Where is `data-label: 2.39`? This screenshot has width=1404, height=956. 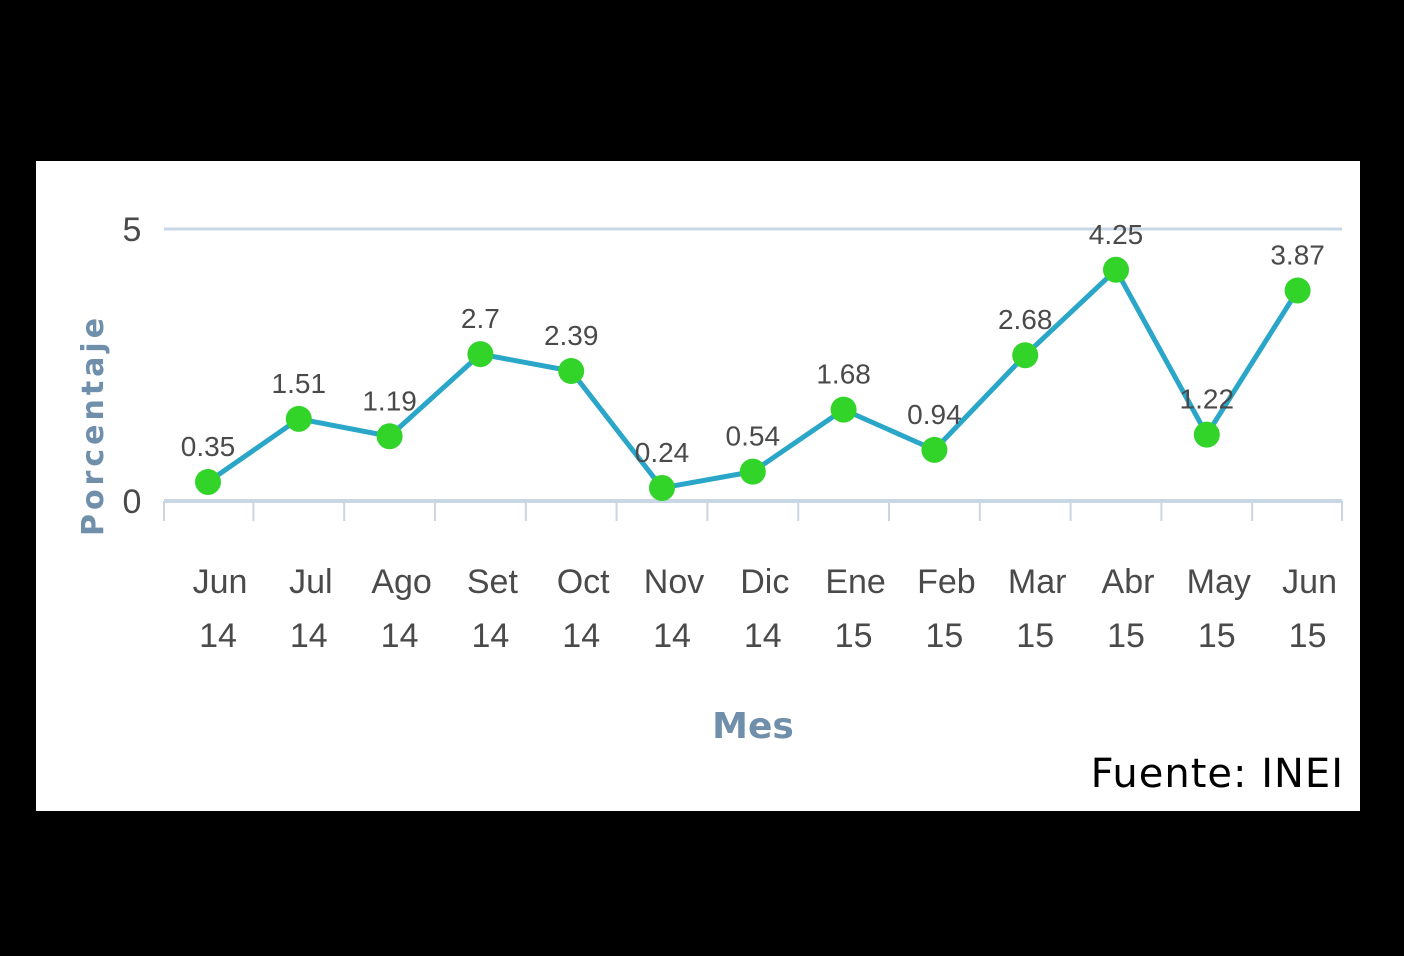
data-label: 2.39 is located at coordinates (571, 335).